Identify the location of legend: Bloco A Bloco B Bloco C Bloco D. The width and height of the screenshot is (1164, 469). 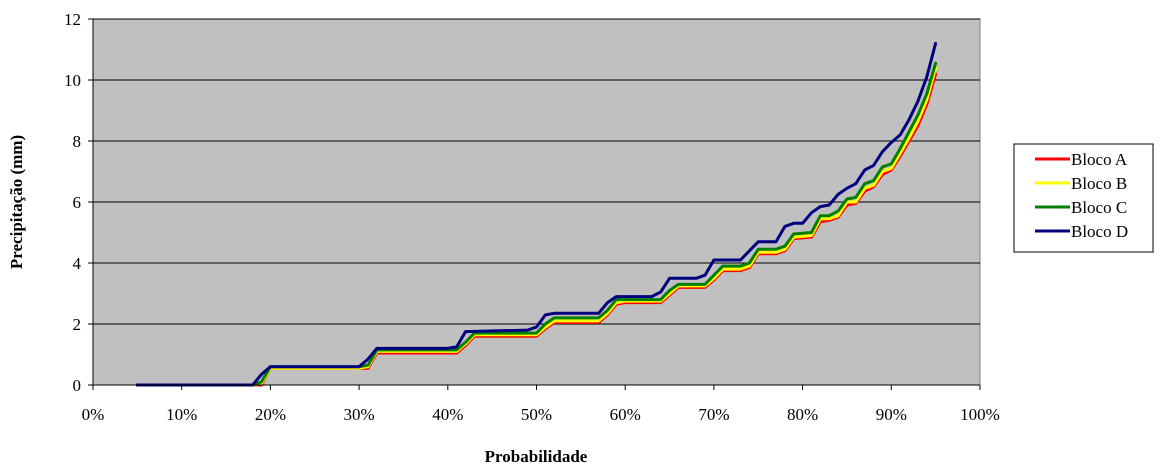
(1083, 198).